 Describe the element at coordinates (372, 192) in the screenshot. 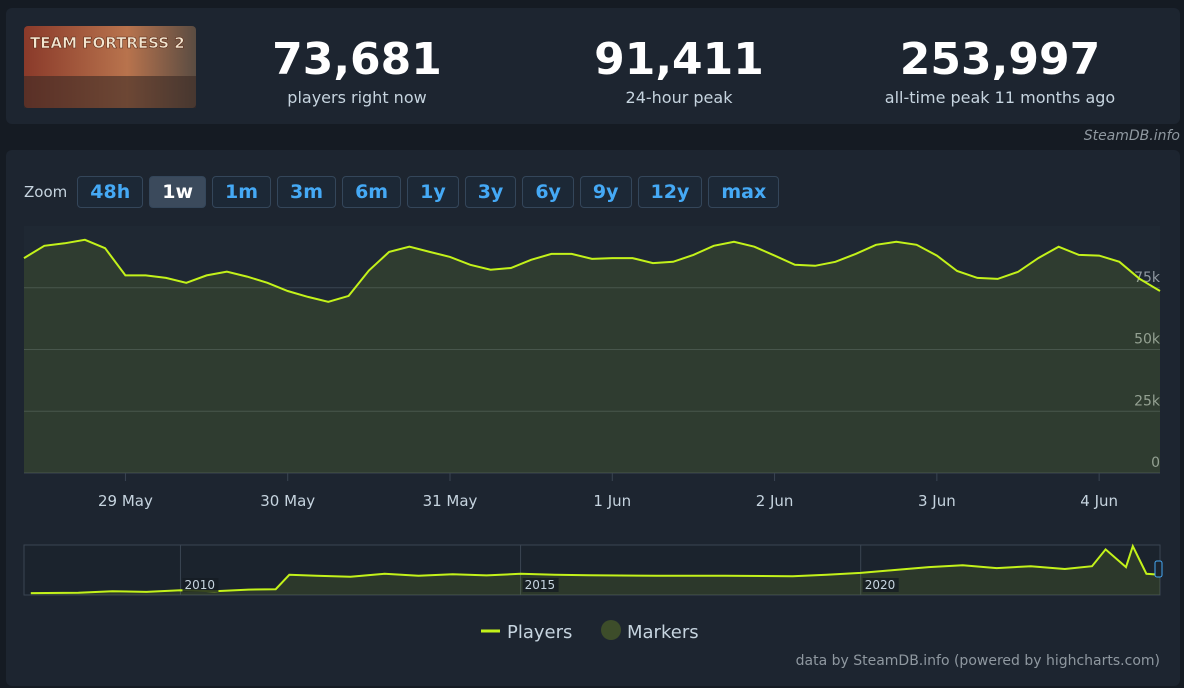

I see `zoom-button: 6m` at that location.